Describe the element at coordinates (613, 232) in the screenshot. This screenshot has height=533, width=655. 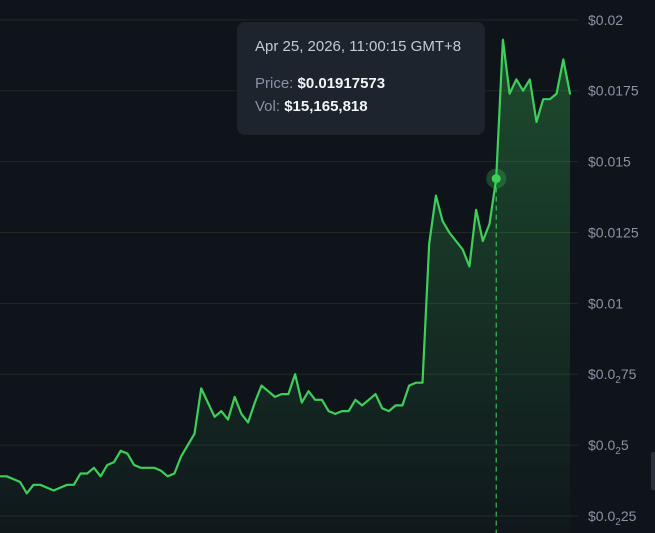
I see `y-tick-label: $0.0125` at that location.